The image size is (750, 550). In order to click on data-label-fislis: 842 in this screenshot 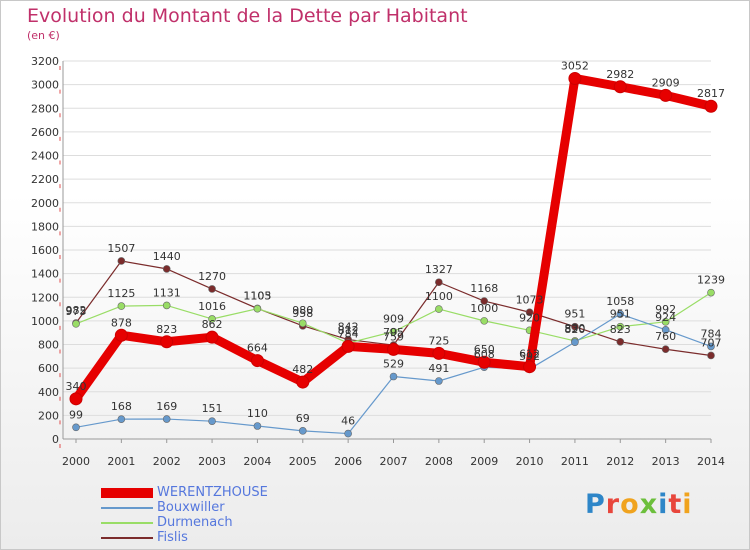, I will do `click(348, 327)`.